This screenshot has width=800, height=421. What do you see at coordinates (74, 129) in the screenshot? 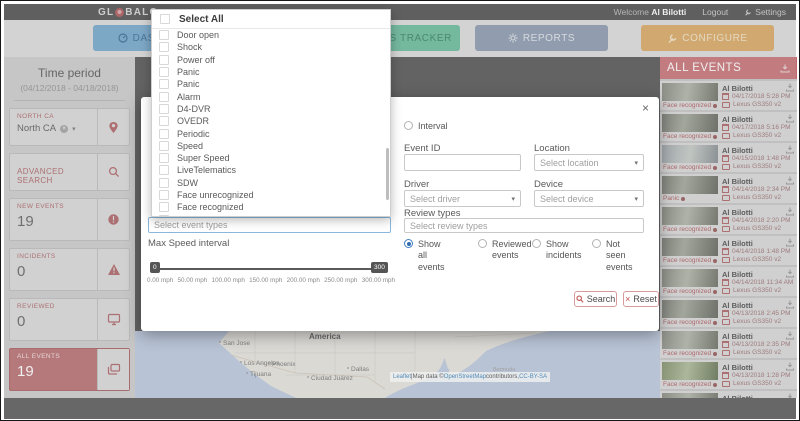
I see `chevron-down-icon: ▾` at bounding box center [74, 129].